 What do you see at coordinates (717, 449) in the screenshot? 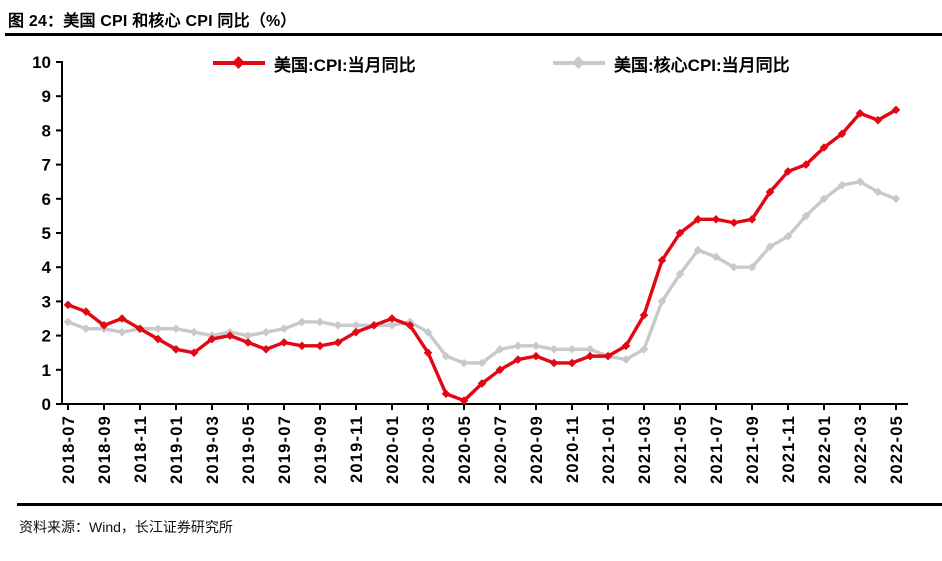
I see `svg-text: 2021-07` at bounding box center [717, 449].